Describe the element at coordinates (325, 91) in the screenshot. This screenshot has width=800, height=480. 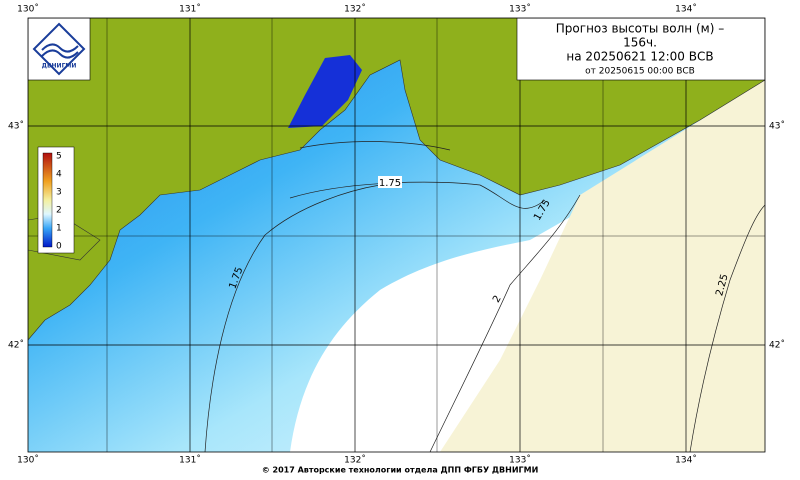
I see `bay` at that location.